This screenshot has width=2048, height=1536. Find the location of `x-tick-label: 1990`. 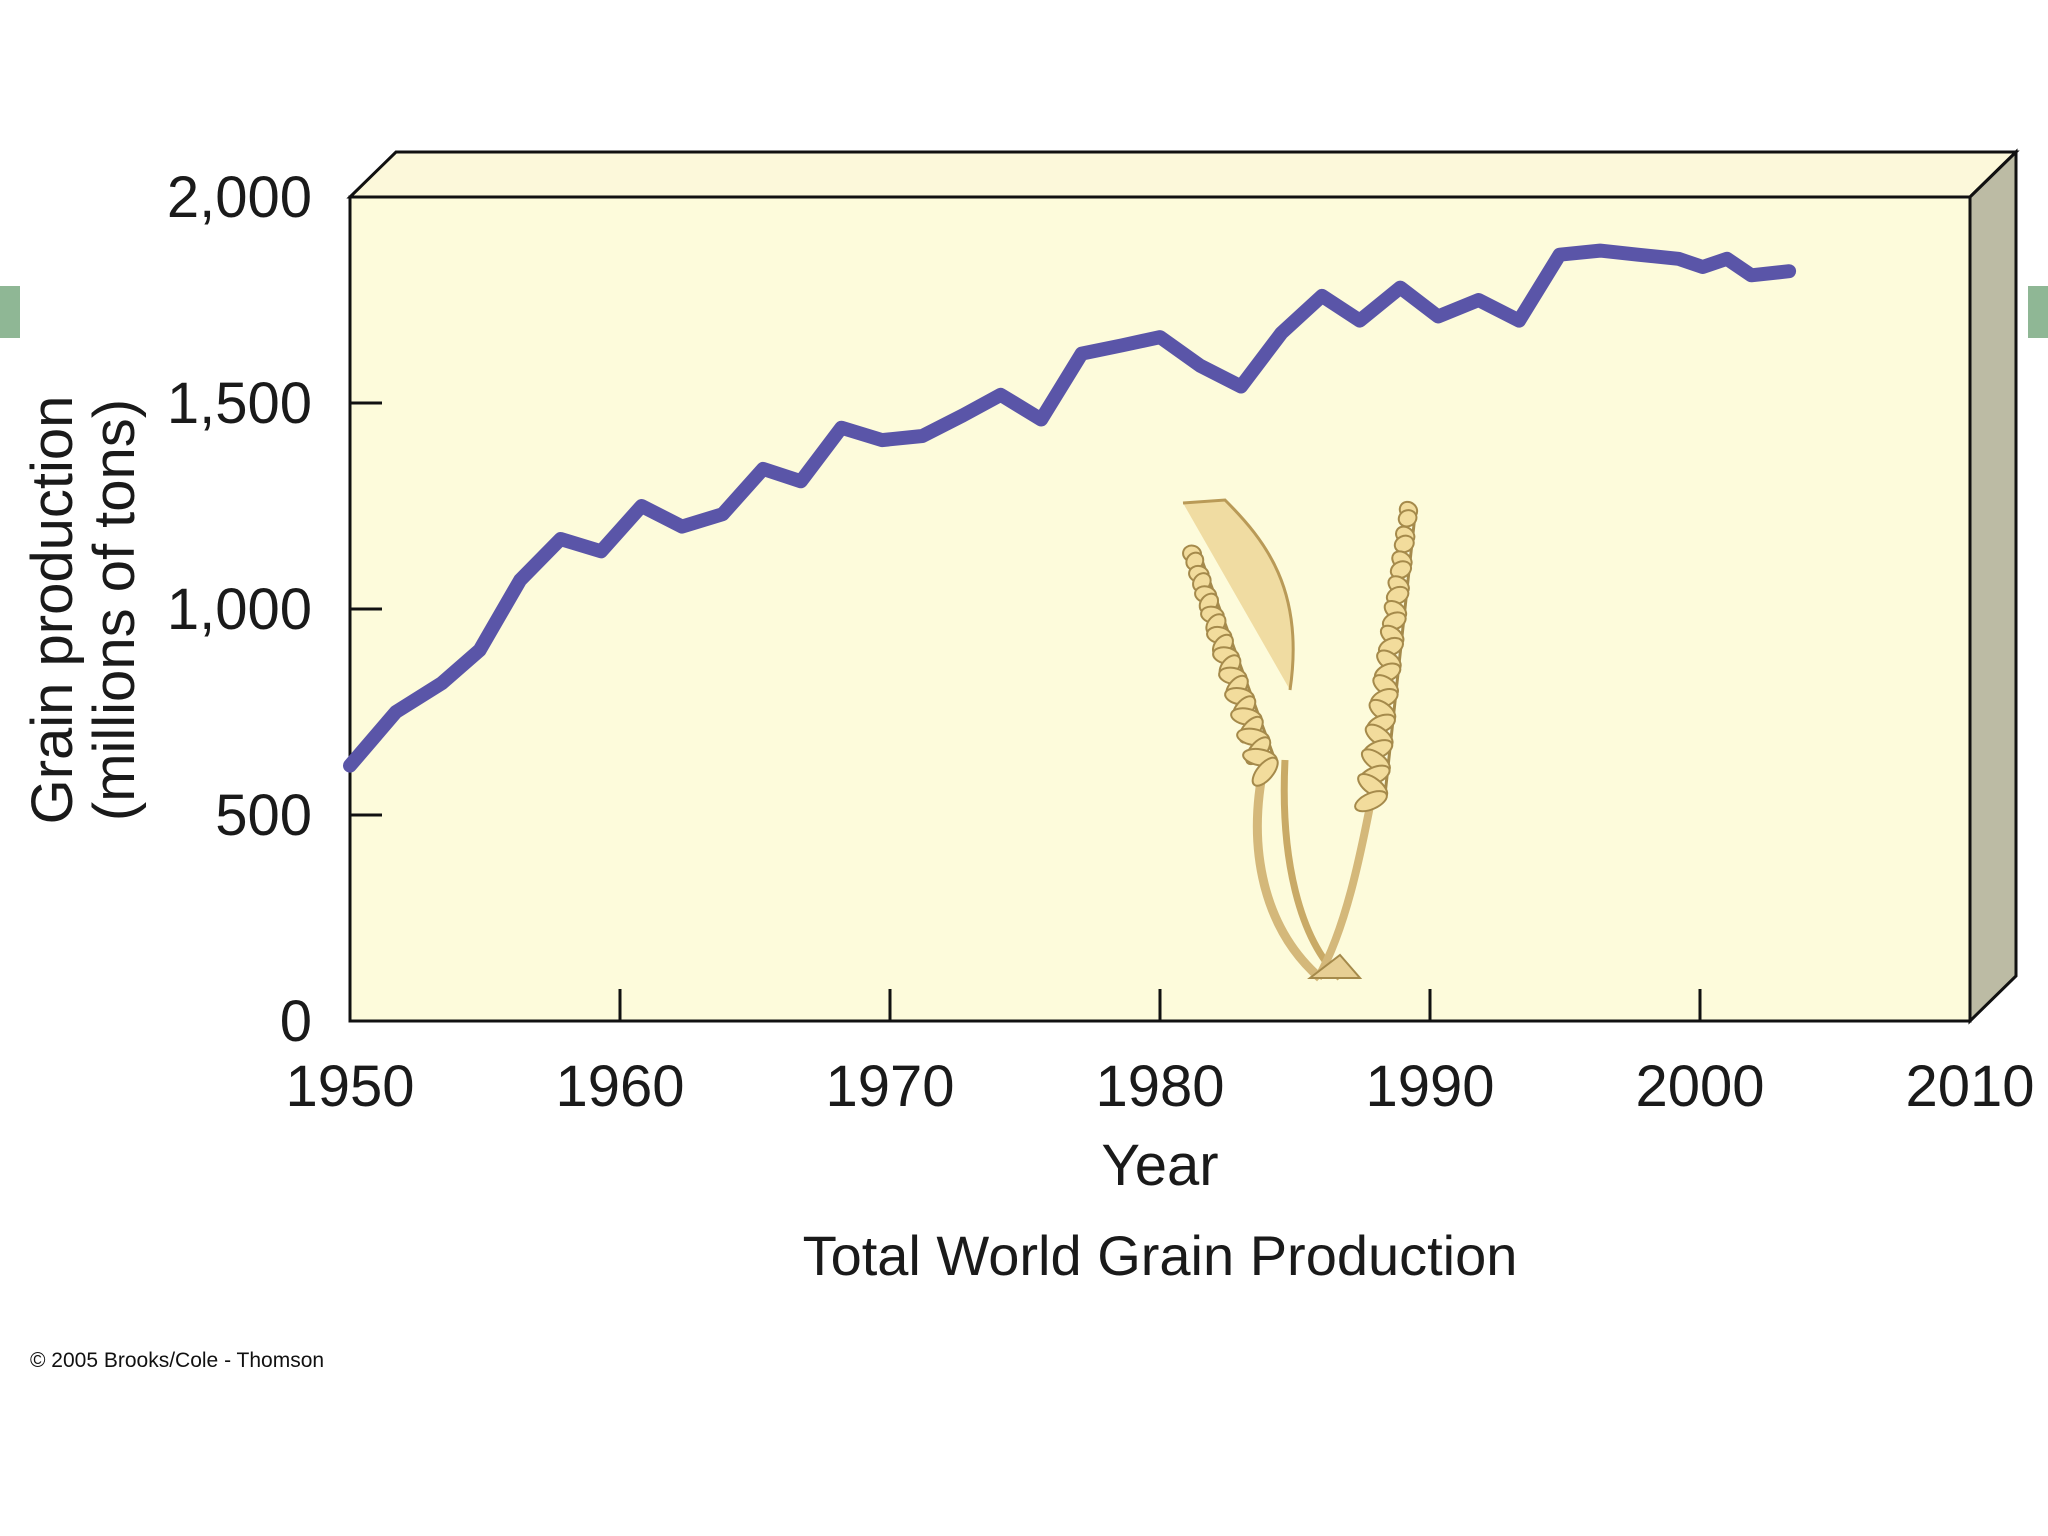

x-tick-label: 1990 is located at coordinates (1429, 1086).